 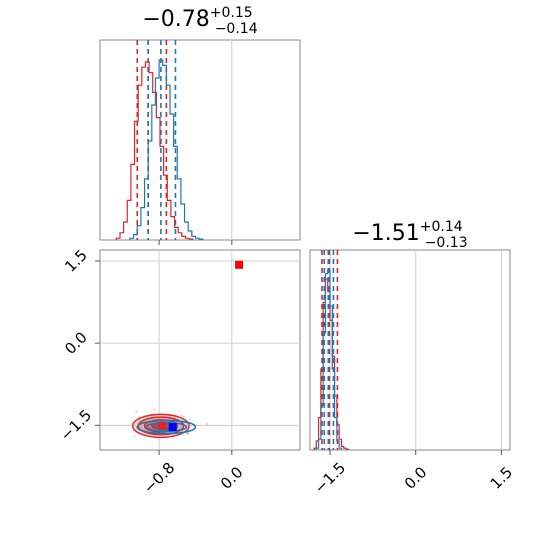 I want to click on quantile-lines-top-left, so click(x=156, y=140).